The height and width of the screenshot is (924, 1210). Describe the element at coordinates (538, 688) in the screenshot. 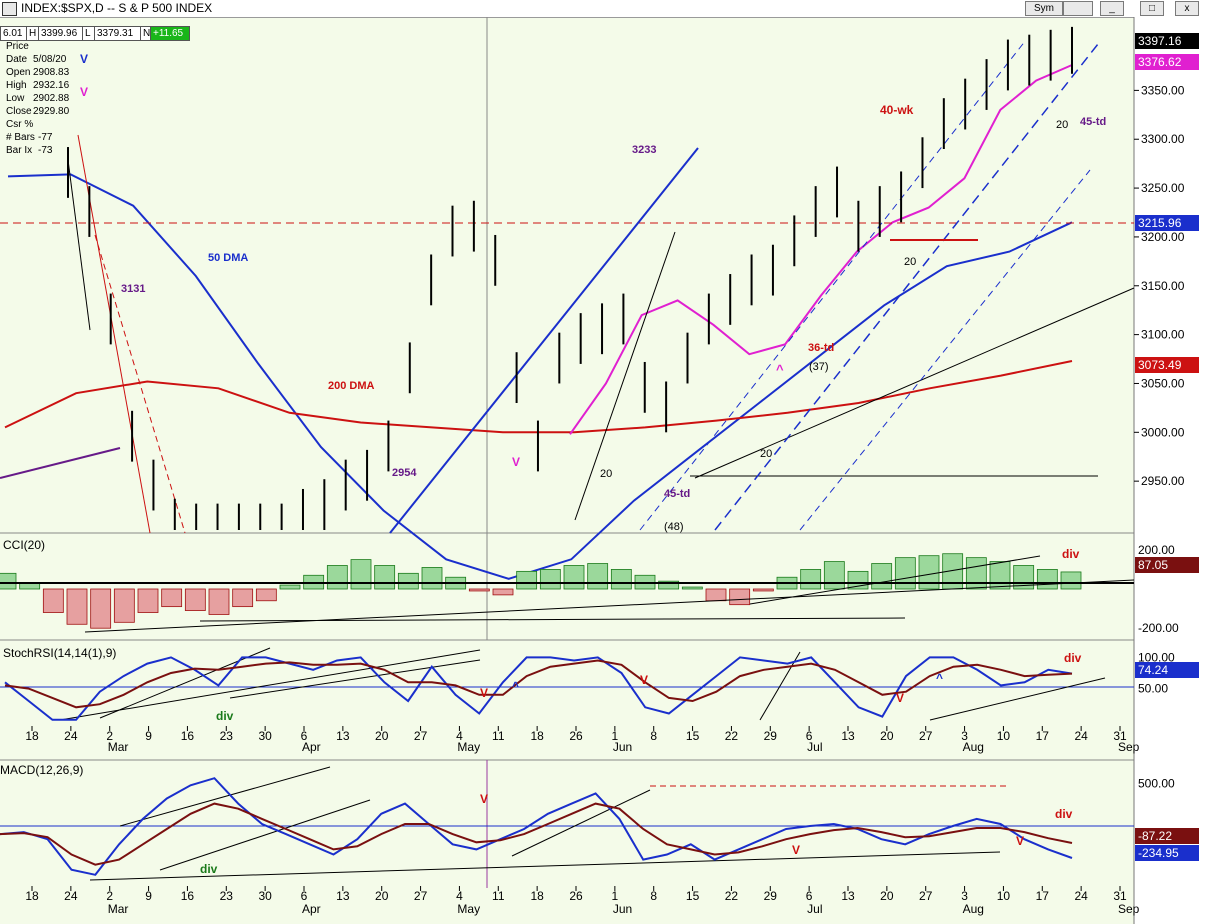

I see `stoch-rsi-line` at that location.